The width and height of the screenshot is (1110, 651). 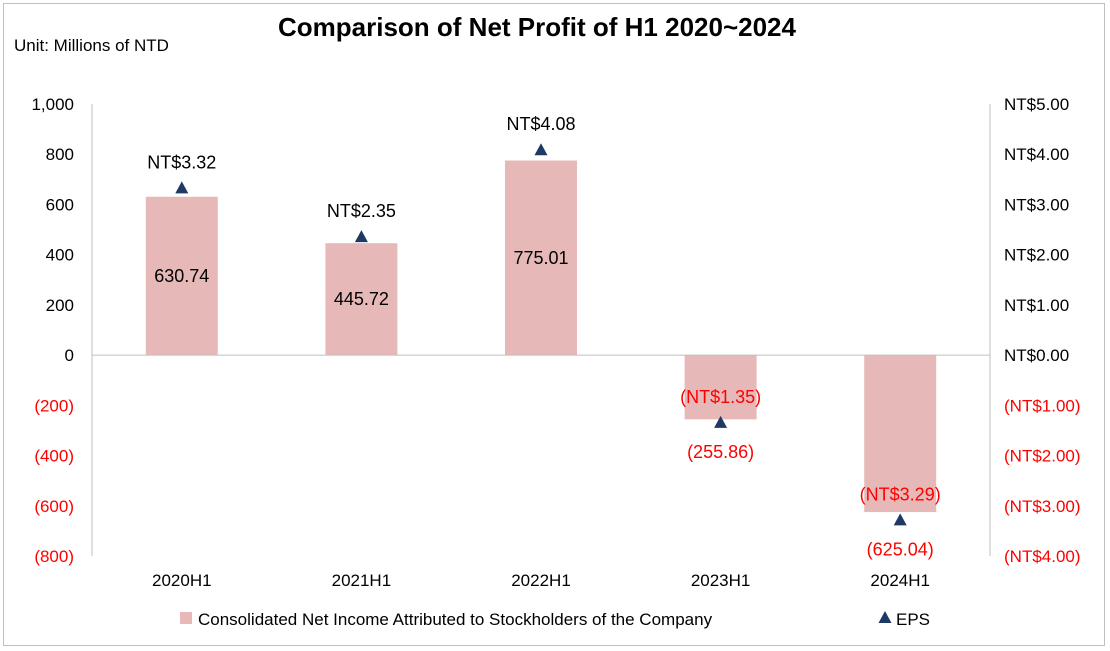 I want to click on eps-marker-2023H1, so click(x=721, y=421).